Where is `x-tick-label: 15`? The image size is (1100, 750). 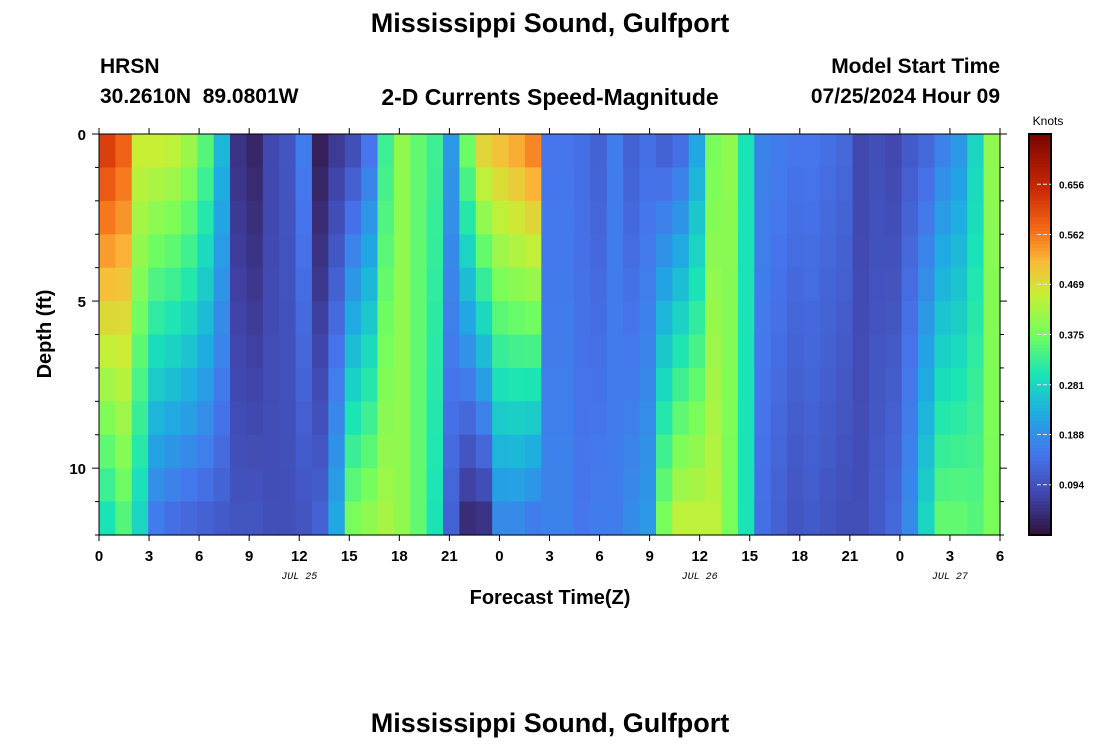 x-tick-label: 15 is located at coordinates (349, 556).